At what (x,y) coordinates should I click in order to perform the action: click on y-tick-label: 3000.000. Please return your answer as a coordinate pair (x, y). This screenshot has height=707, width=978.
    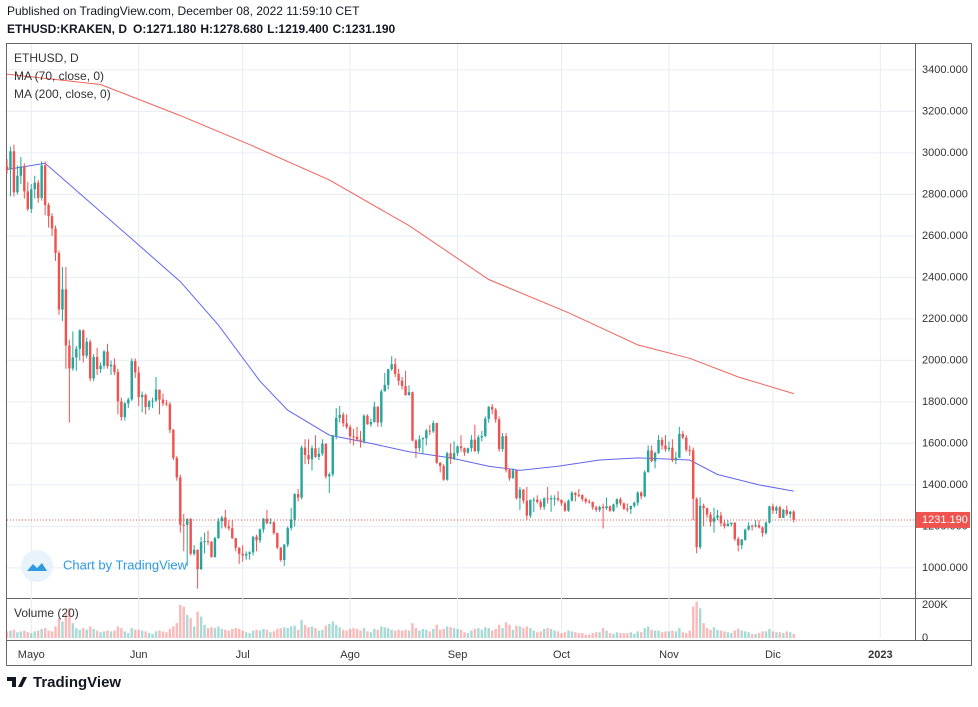
    Looking at the image, I should click on (945, 153).